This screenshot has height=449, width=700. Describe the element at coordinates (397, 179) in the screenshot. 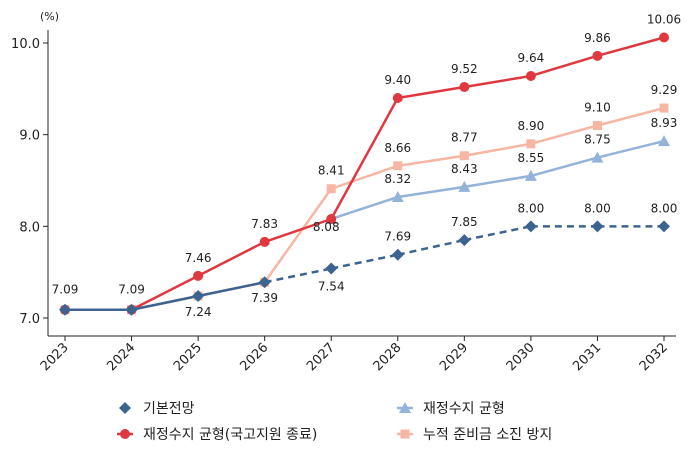

I see `data-label: 8.32` at that location.